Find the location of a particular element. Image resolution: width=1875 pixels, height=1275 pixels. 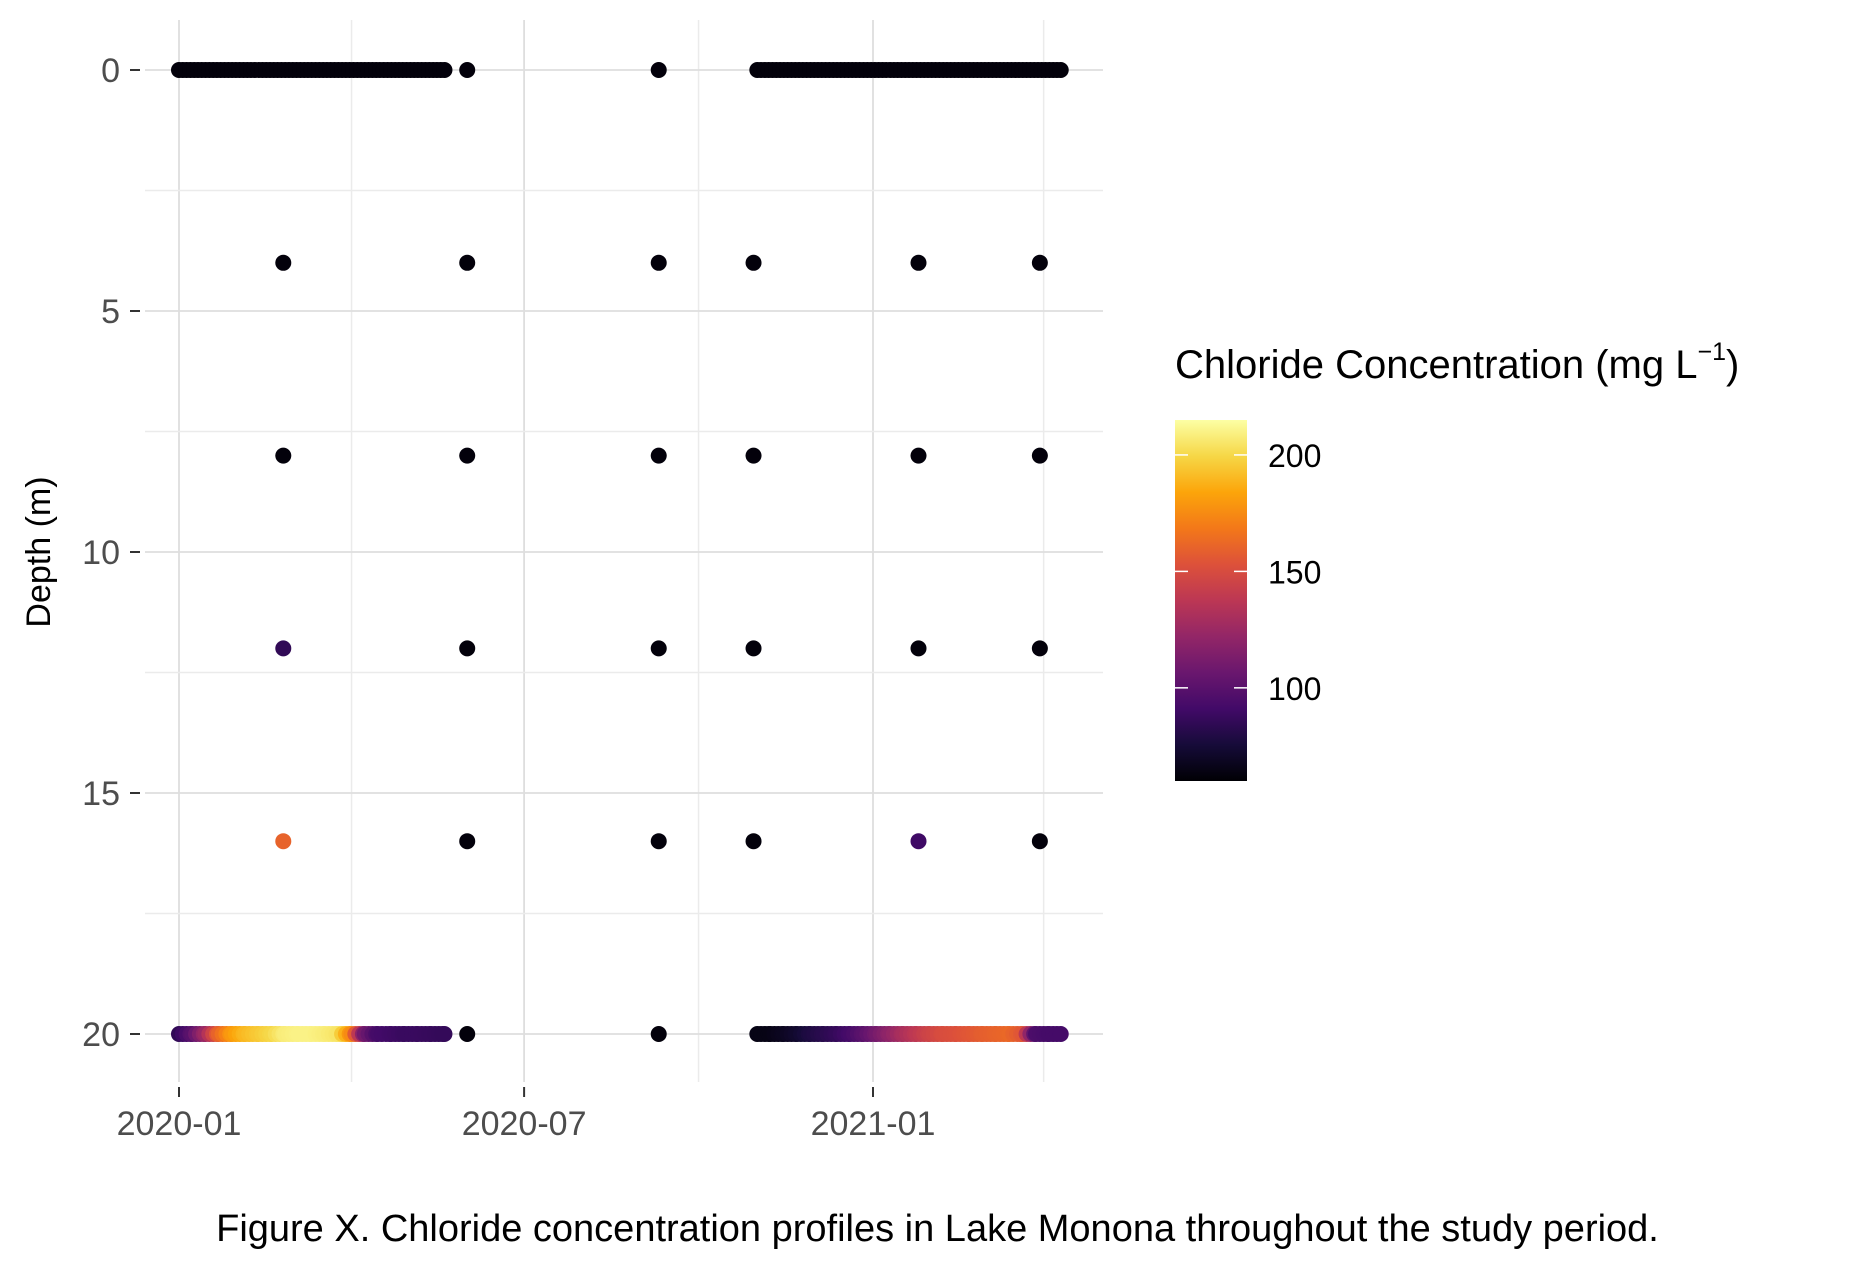

y-tick-label: 15 is located at coordinates (101, 794).